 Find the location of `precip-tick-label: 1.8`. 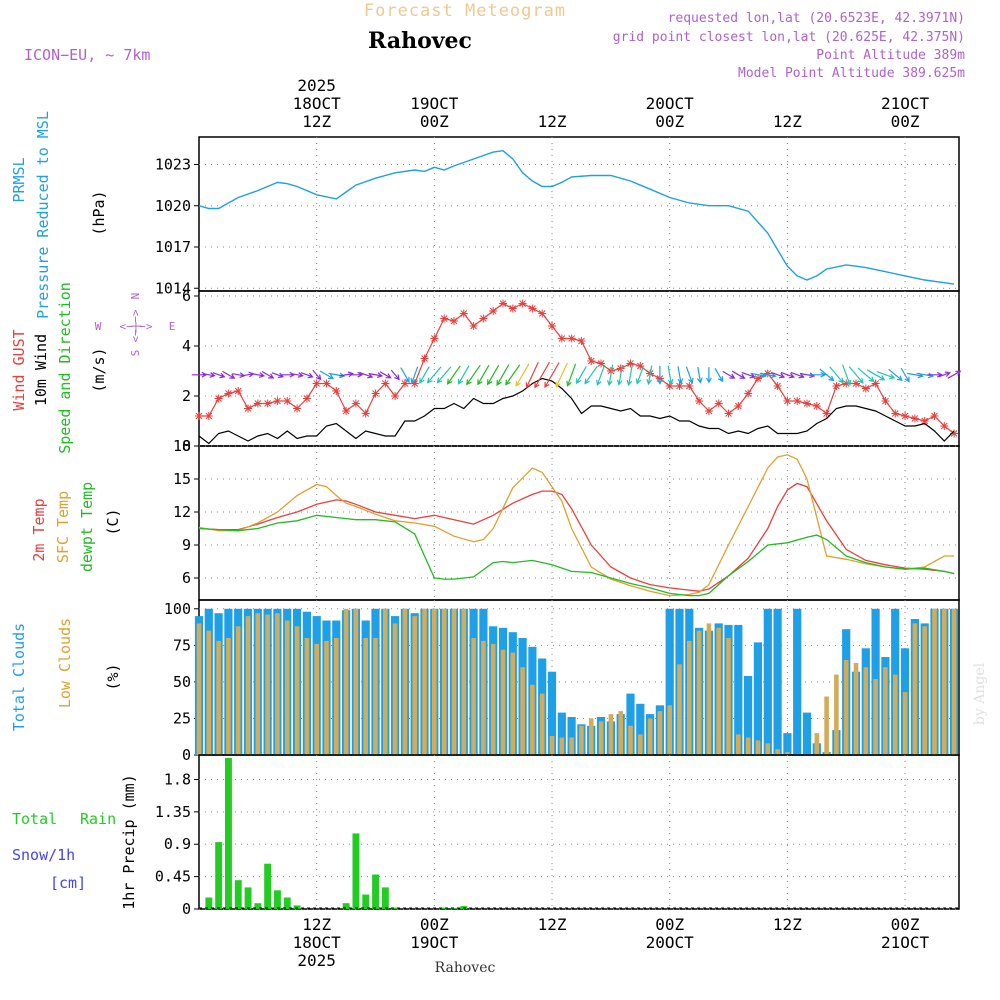

precip-tick-label: 1.8 is located at coordinates (177, 779).